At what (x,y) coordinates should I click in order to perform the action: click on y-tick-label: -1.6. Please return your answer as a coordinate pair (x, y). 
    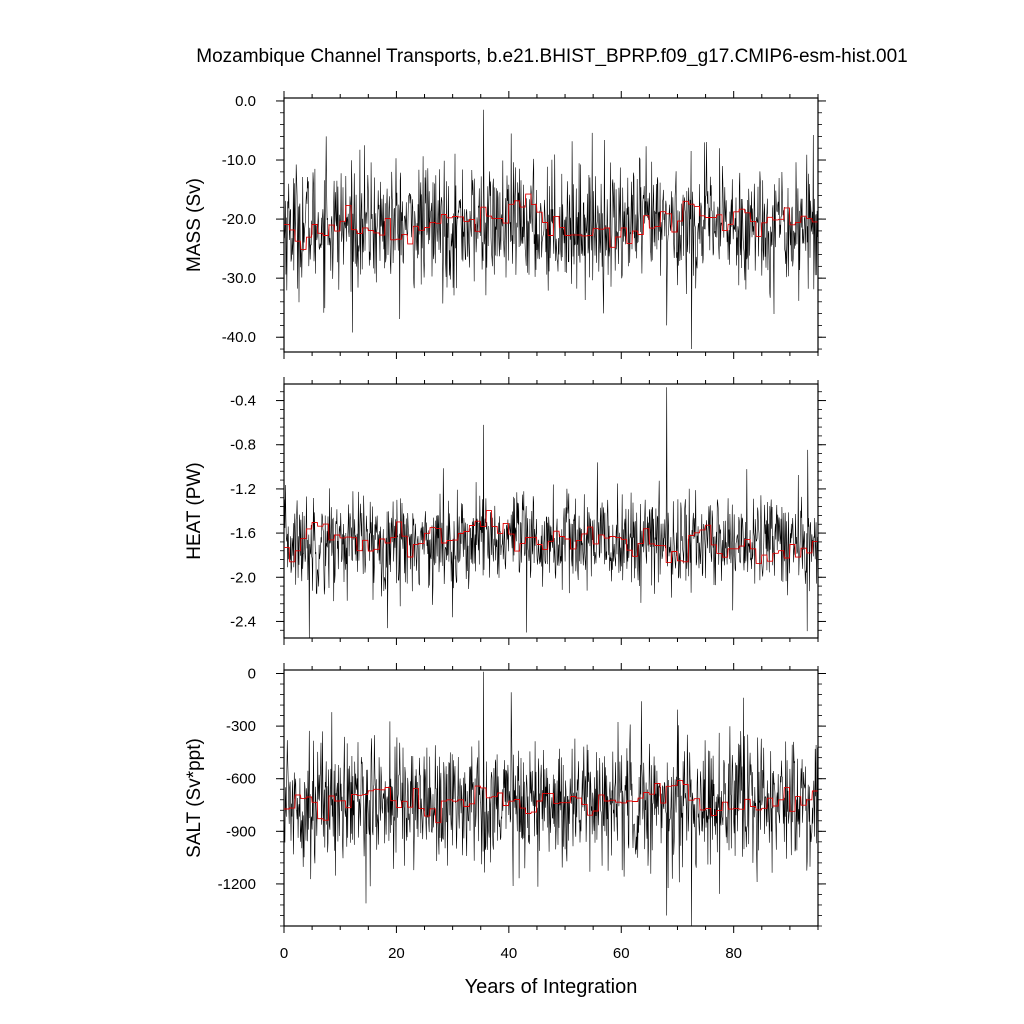
    Looking at the image, I should click on (243, 533).